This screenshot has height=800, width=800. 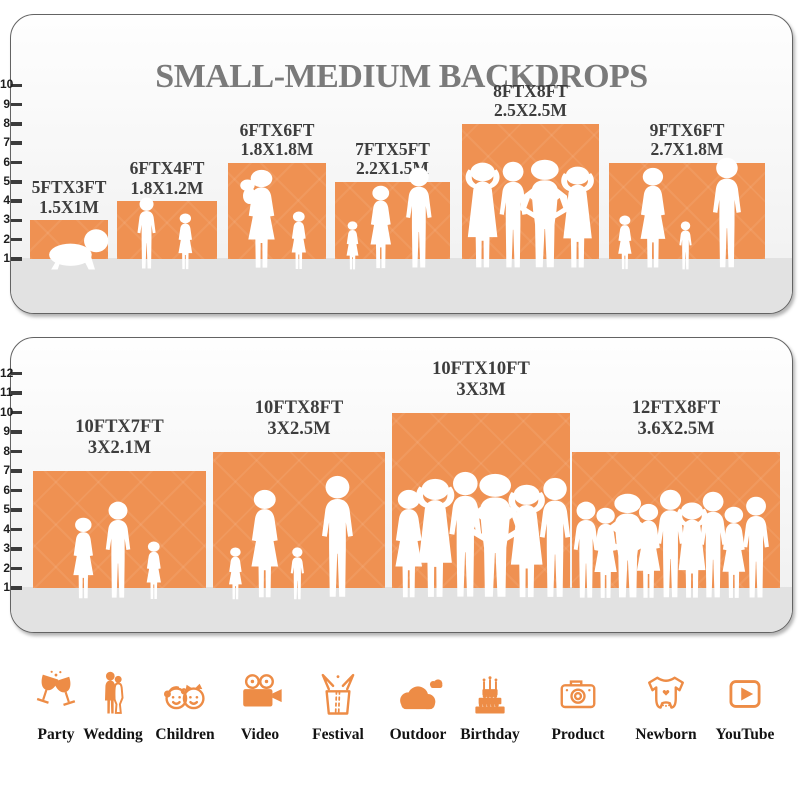 I want to click on newborn-icon, so click(x=666, y=694).